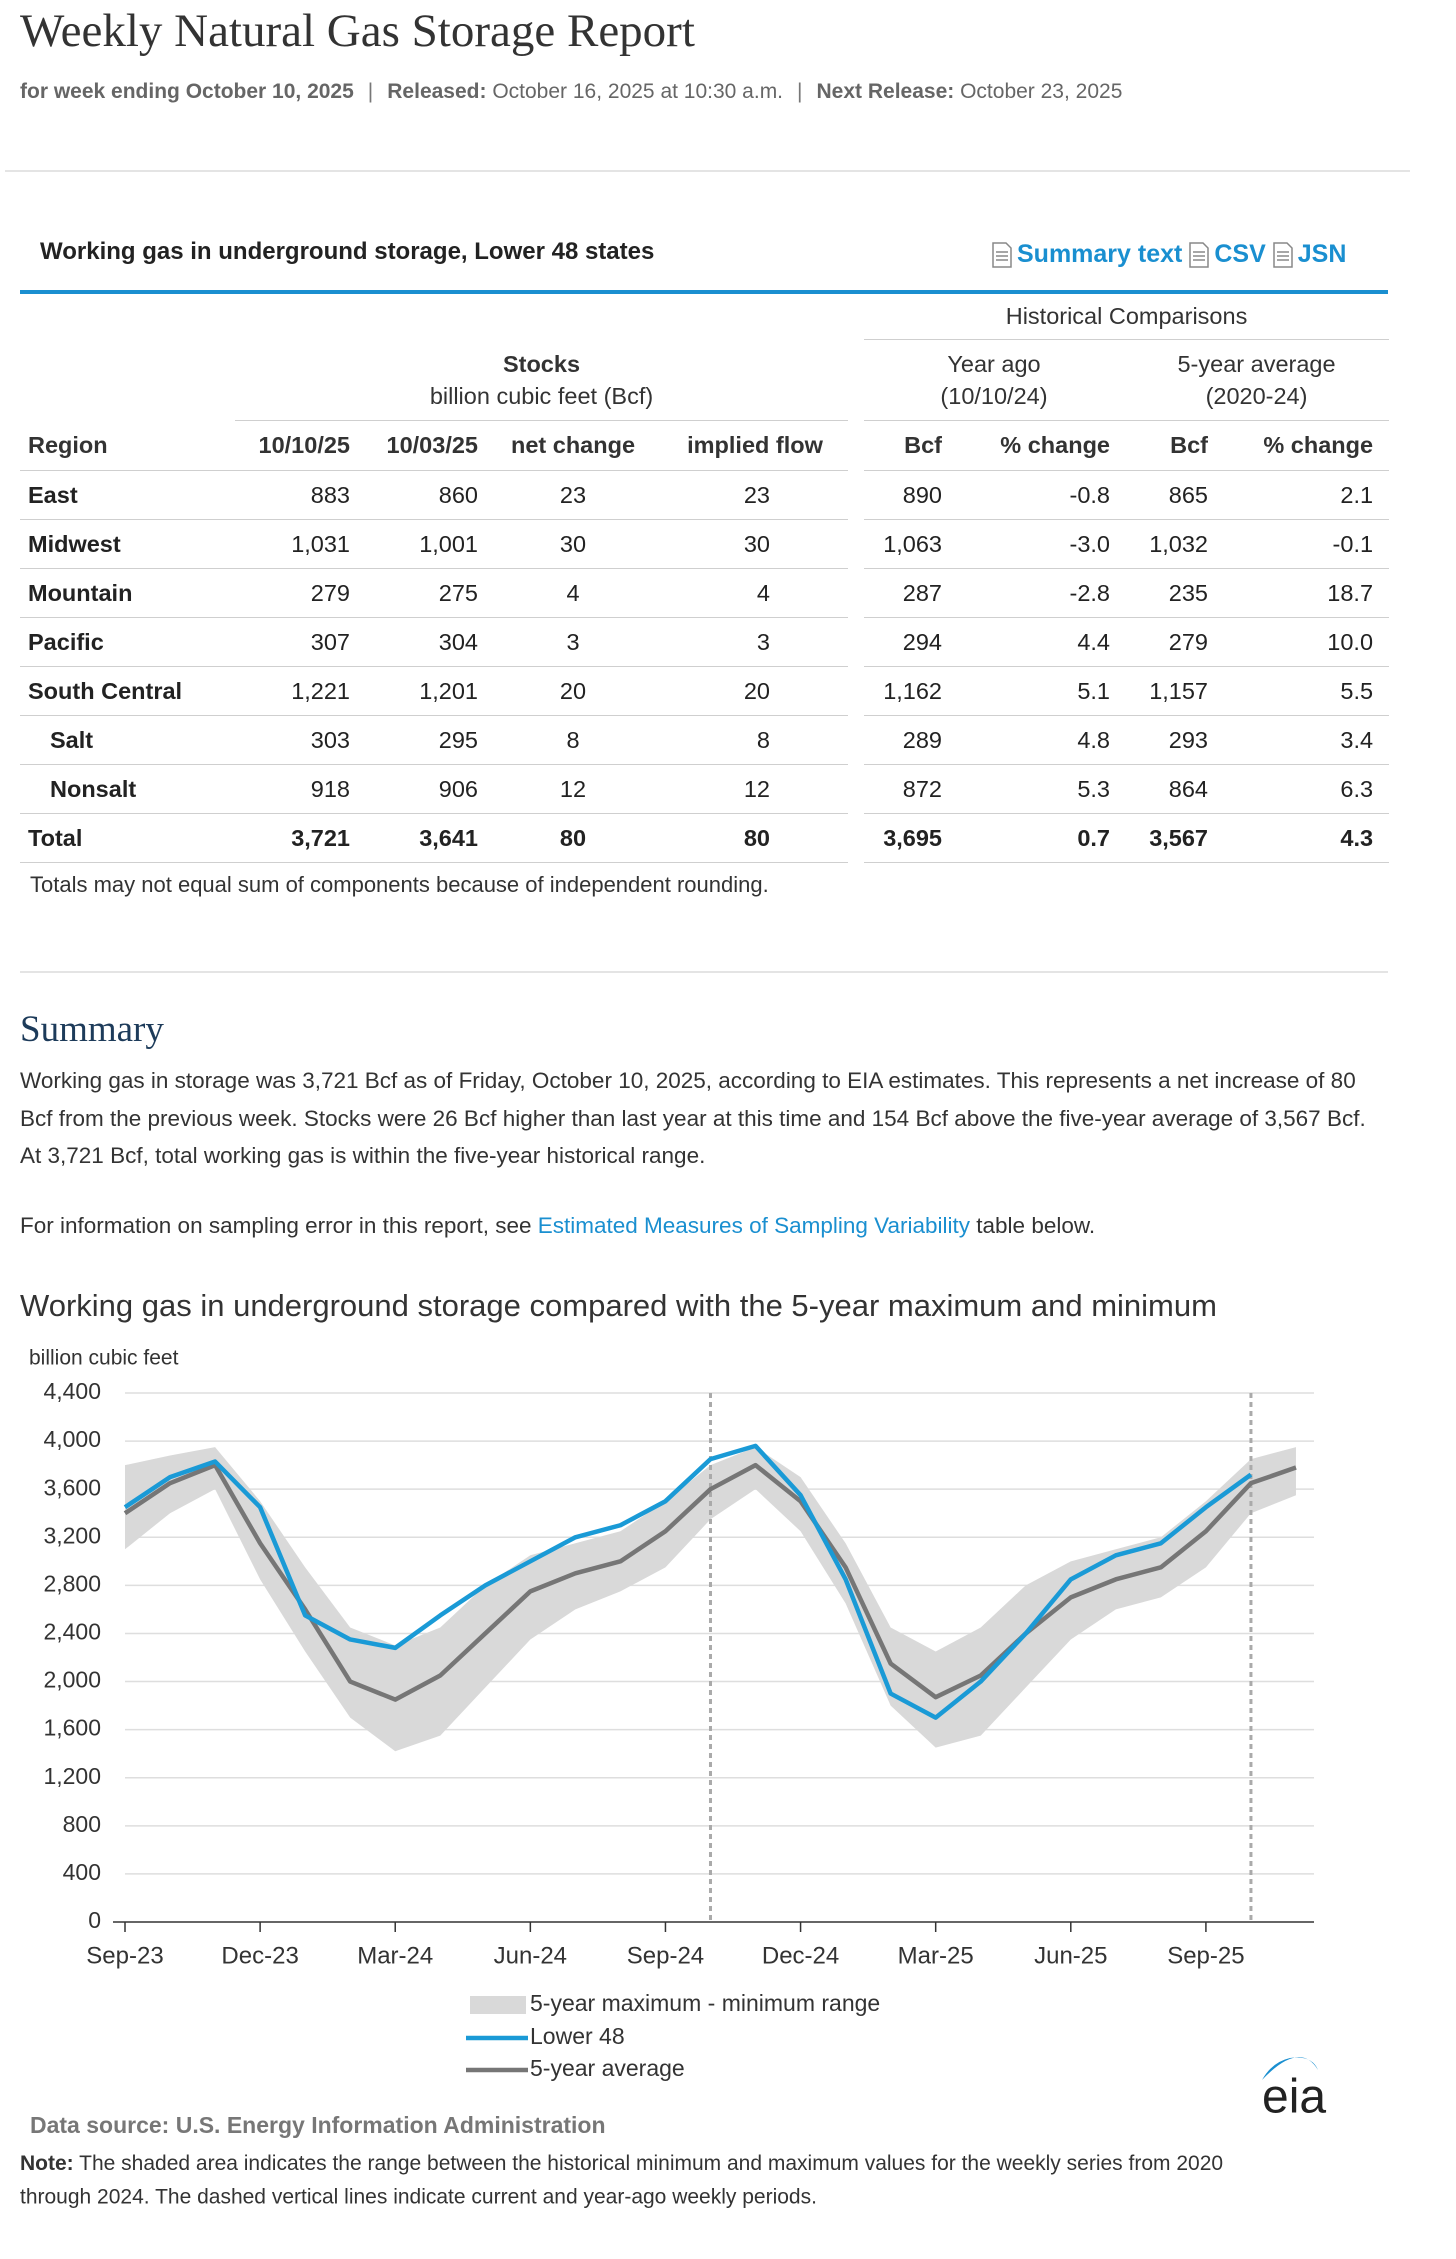  What do you see at coordinates (688, 1581) in the screenshot?
I see `series-line` at bounding box center [688, 1581].